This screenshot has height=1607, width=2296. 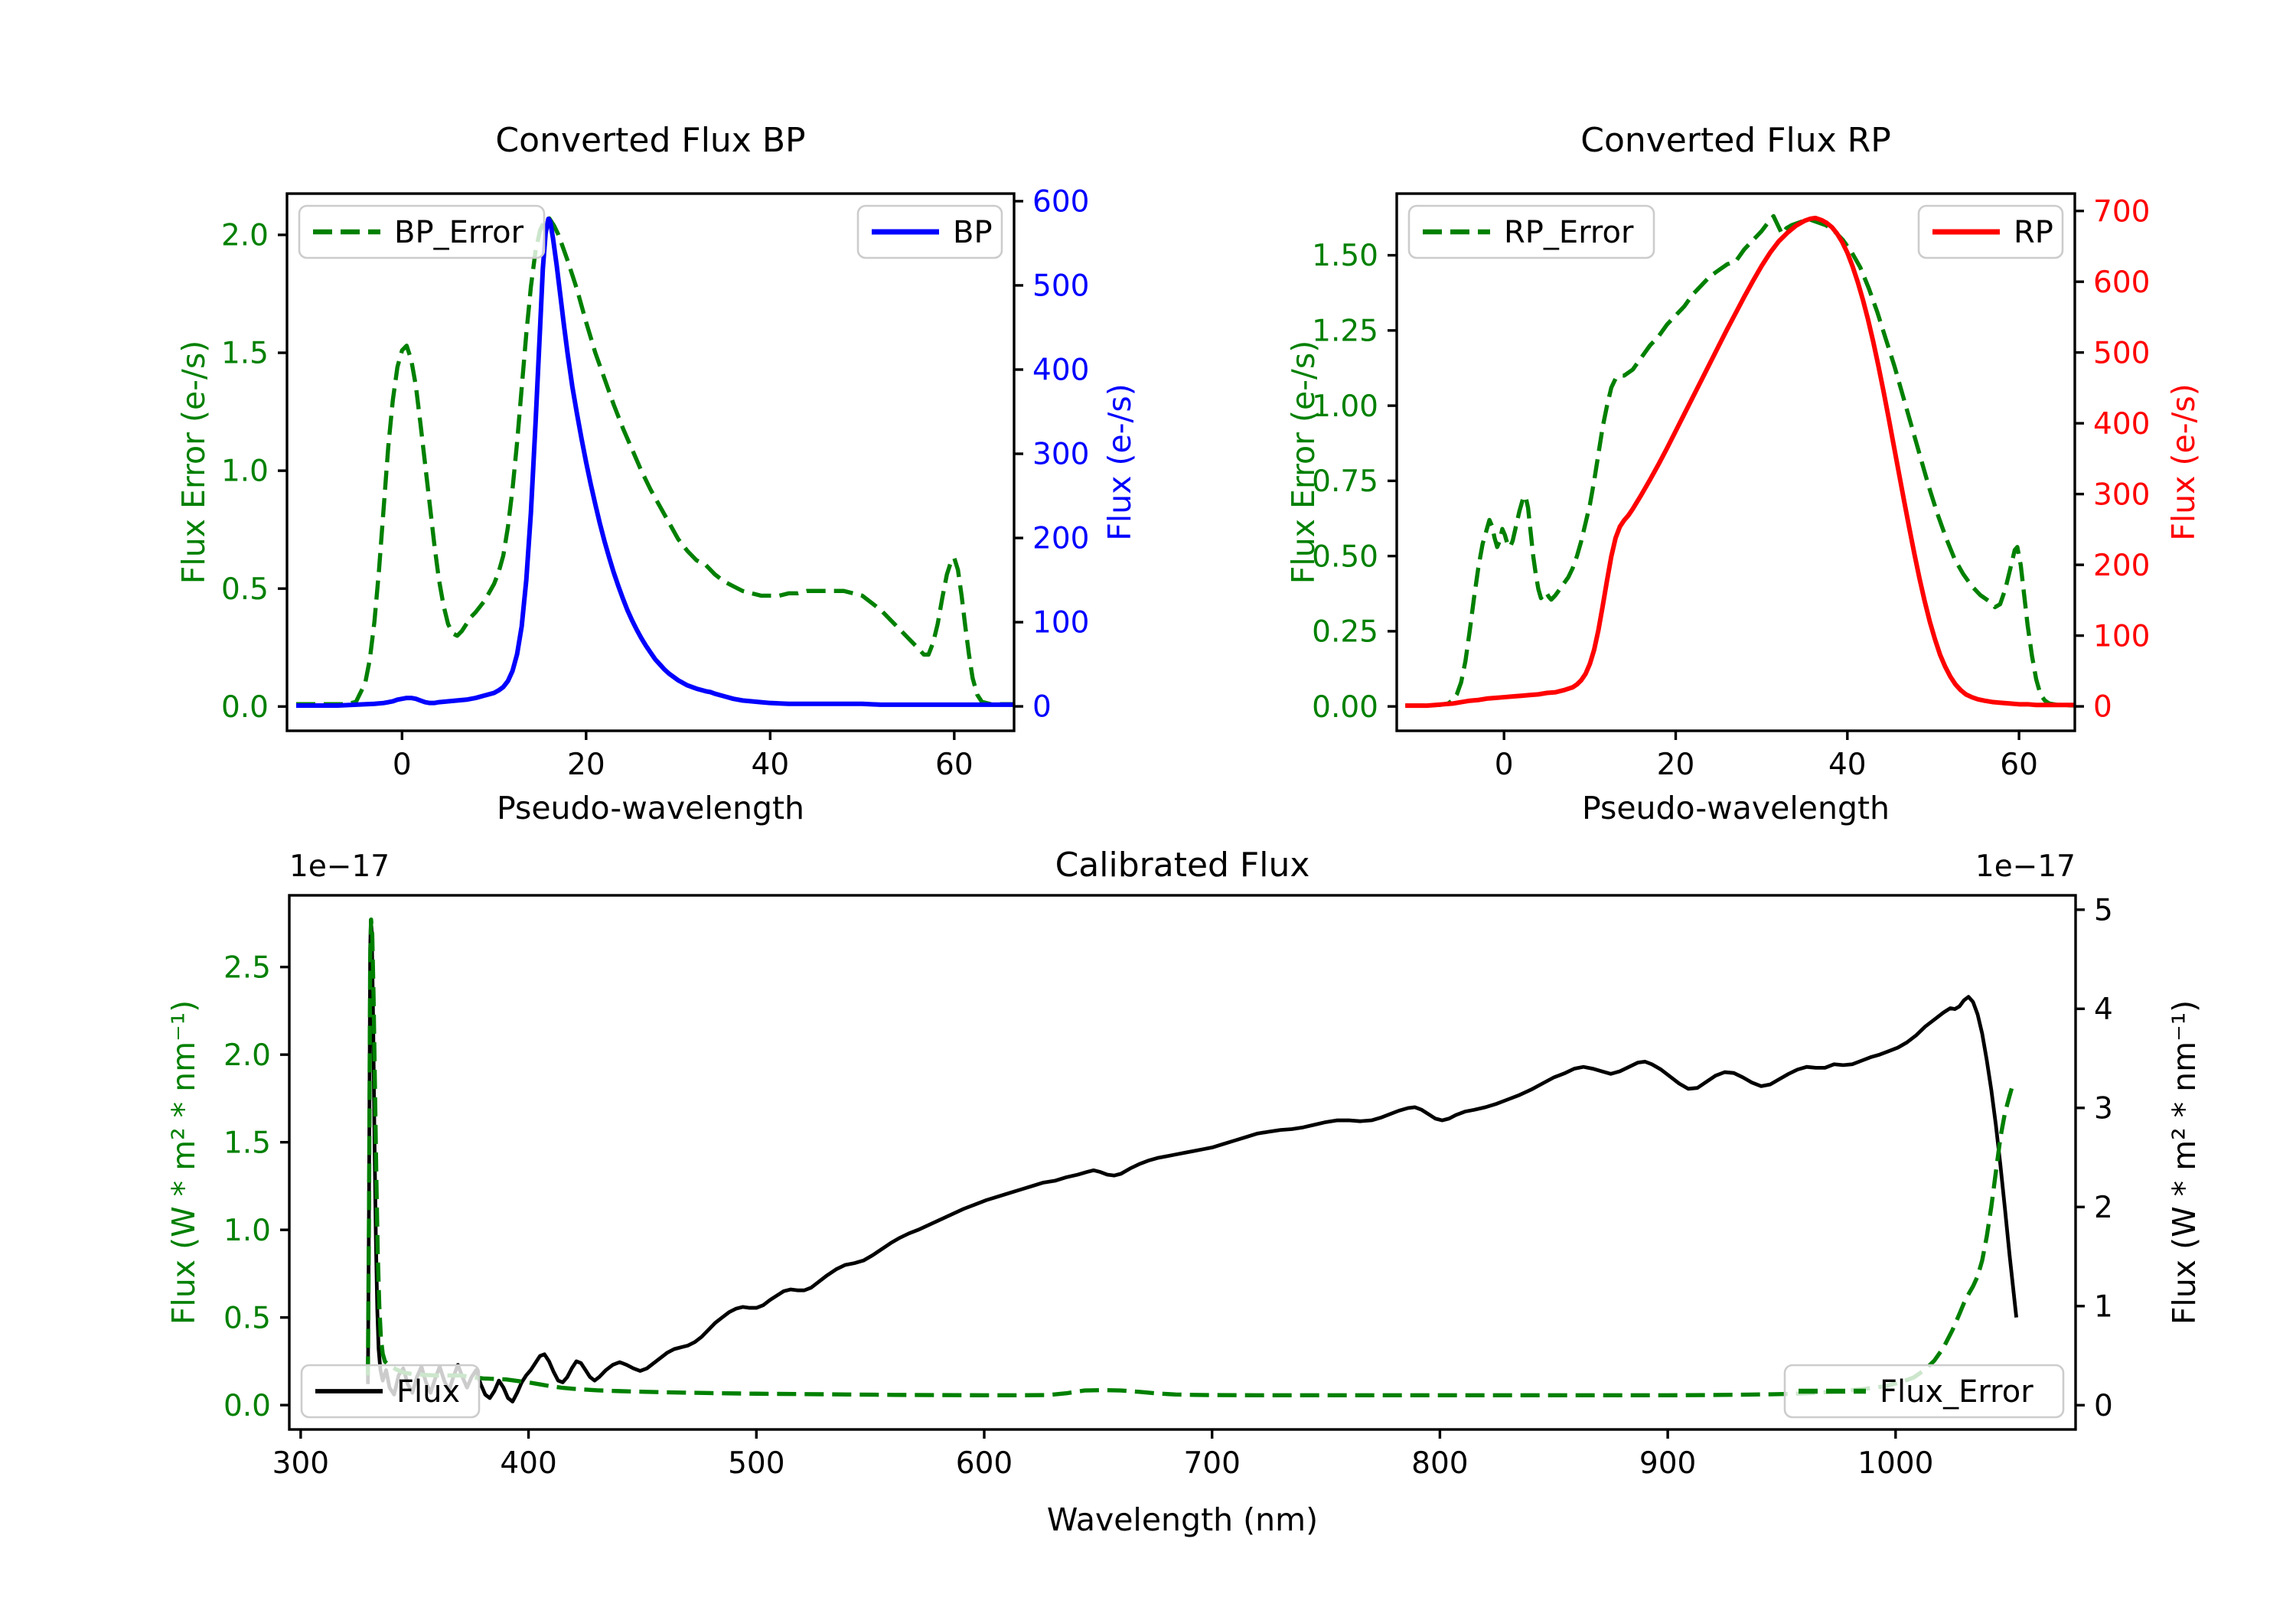 I want to click on rp-right-tick-label: 300, so click(x=2121, y=495).